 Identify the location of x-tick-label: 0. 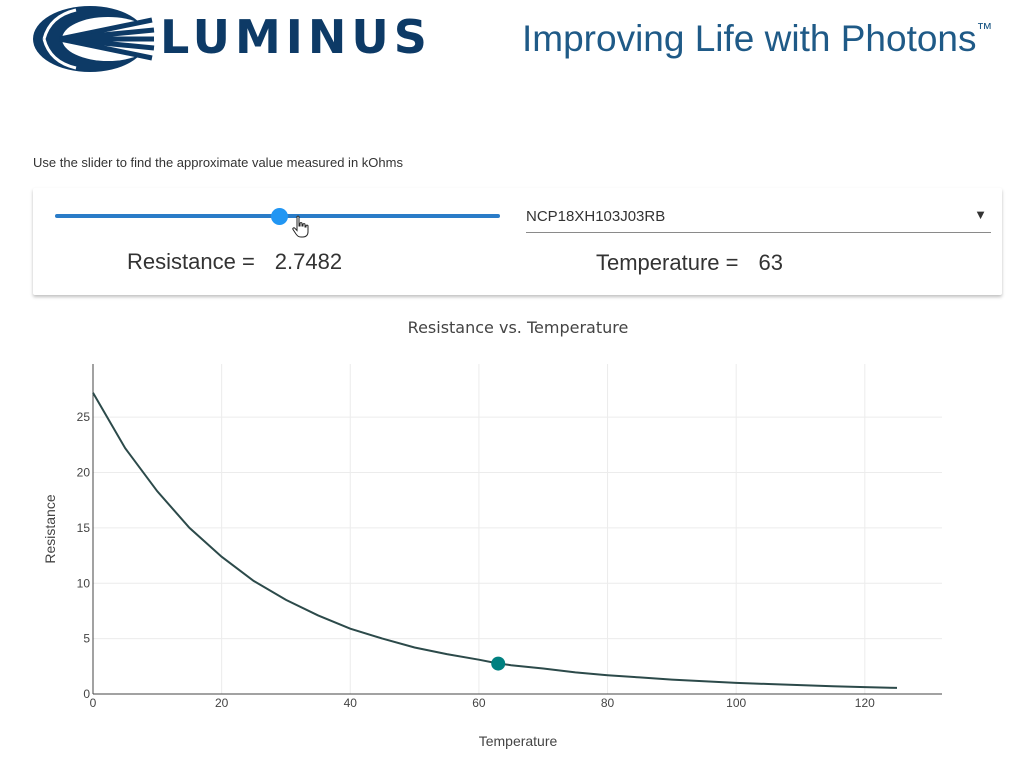
(93, 703).